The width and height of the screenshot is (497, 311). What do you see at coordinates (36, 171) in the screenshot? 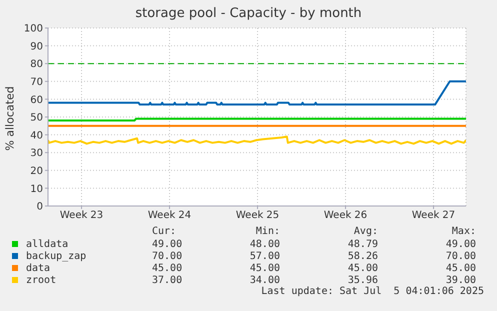
I see `y-tick-label: 20` at bounding box center [36, 171].